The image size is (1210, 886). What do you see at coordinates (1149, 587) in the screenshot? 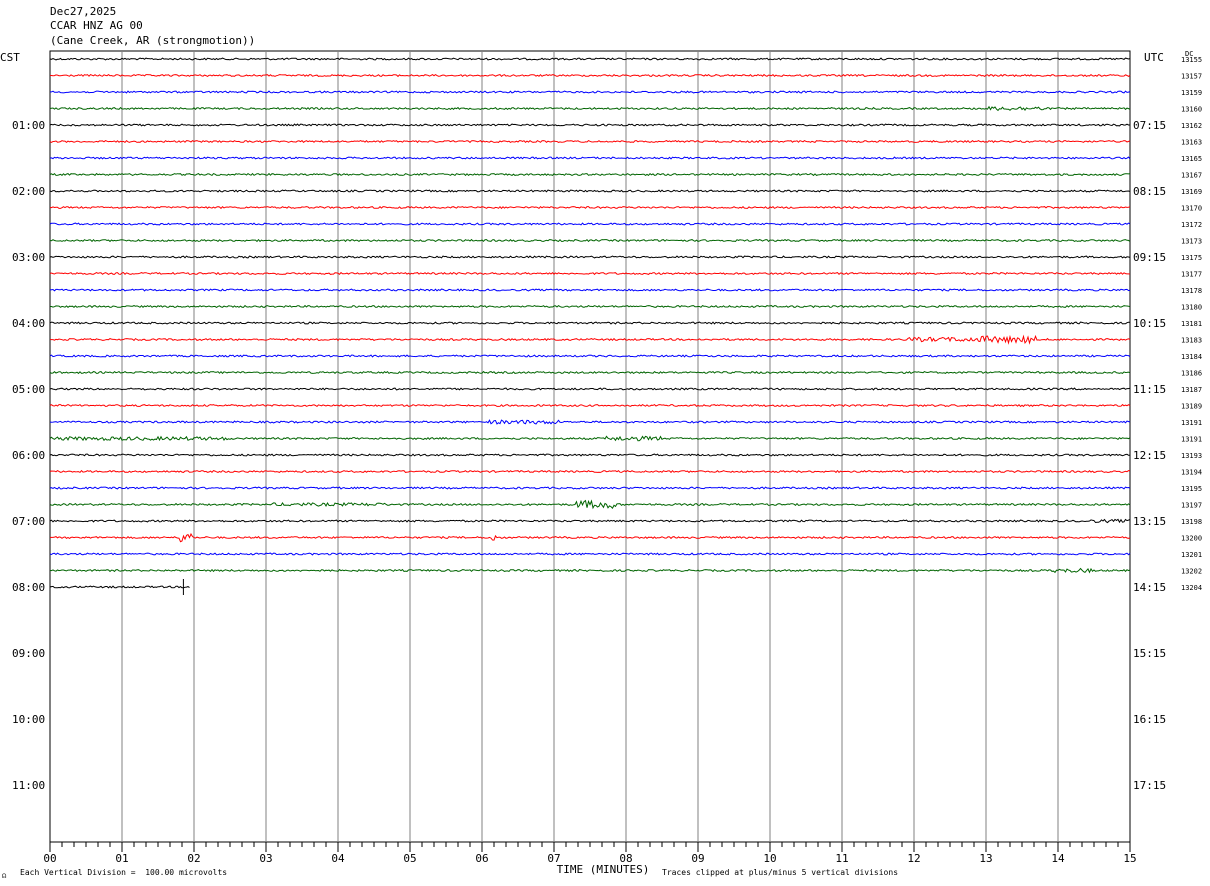
I see `right-hour-label: 14:15` at bounding box center [1149, 587].